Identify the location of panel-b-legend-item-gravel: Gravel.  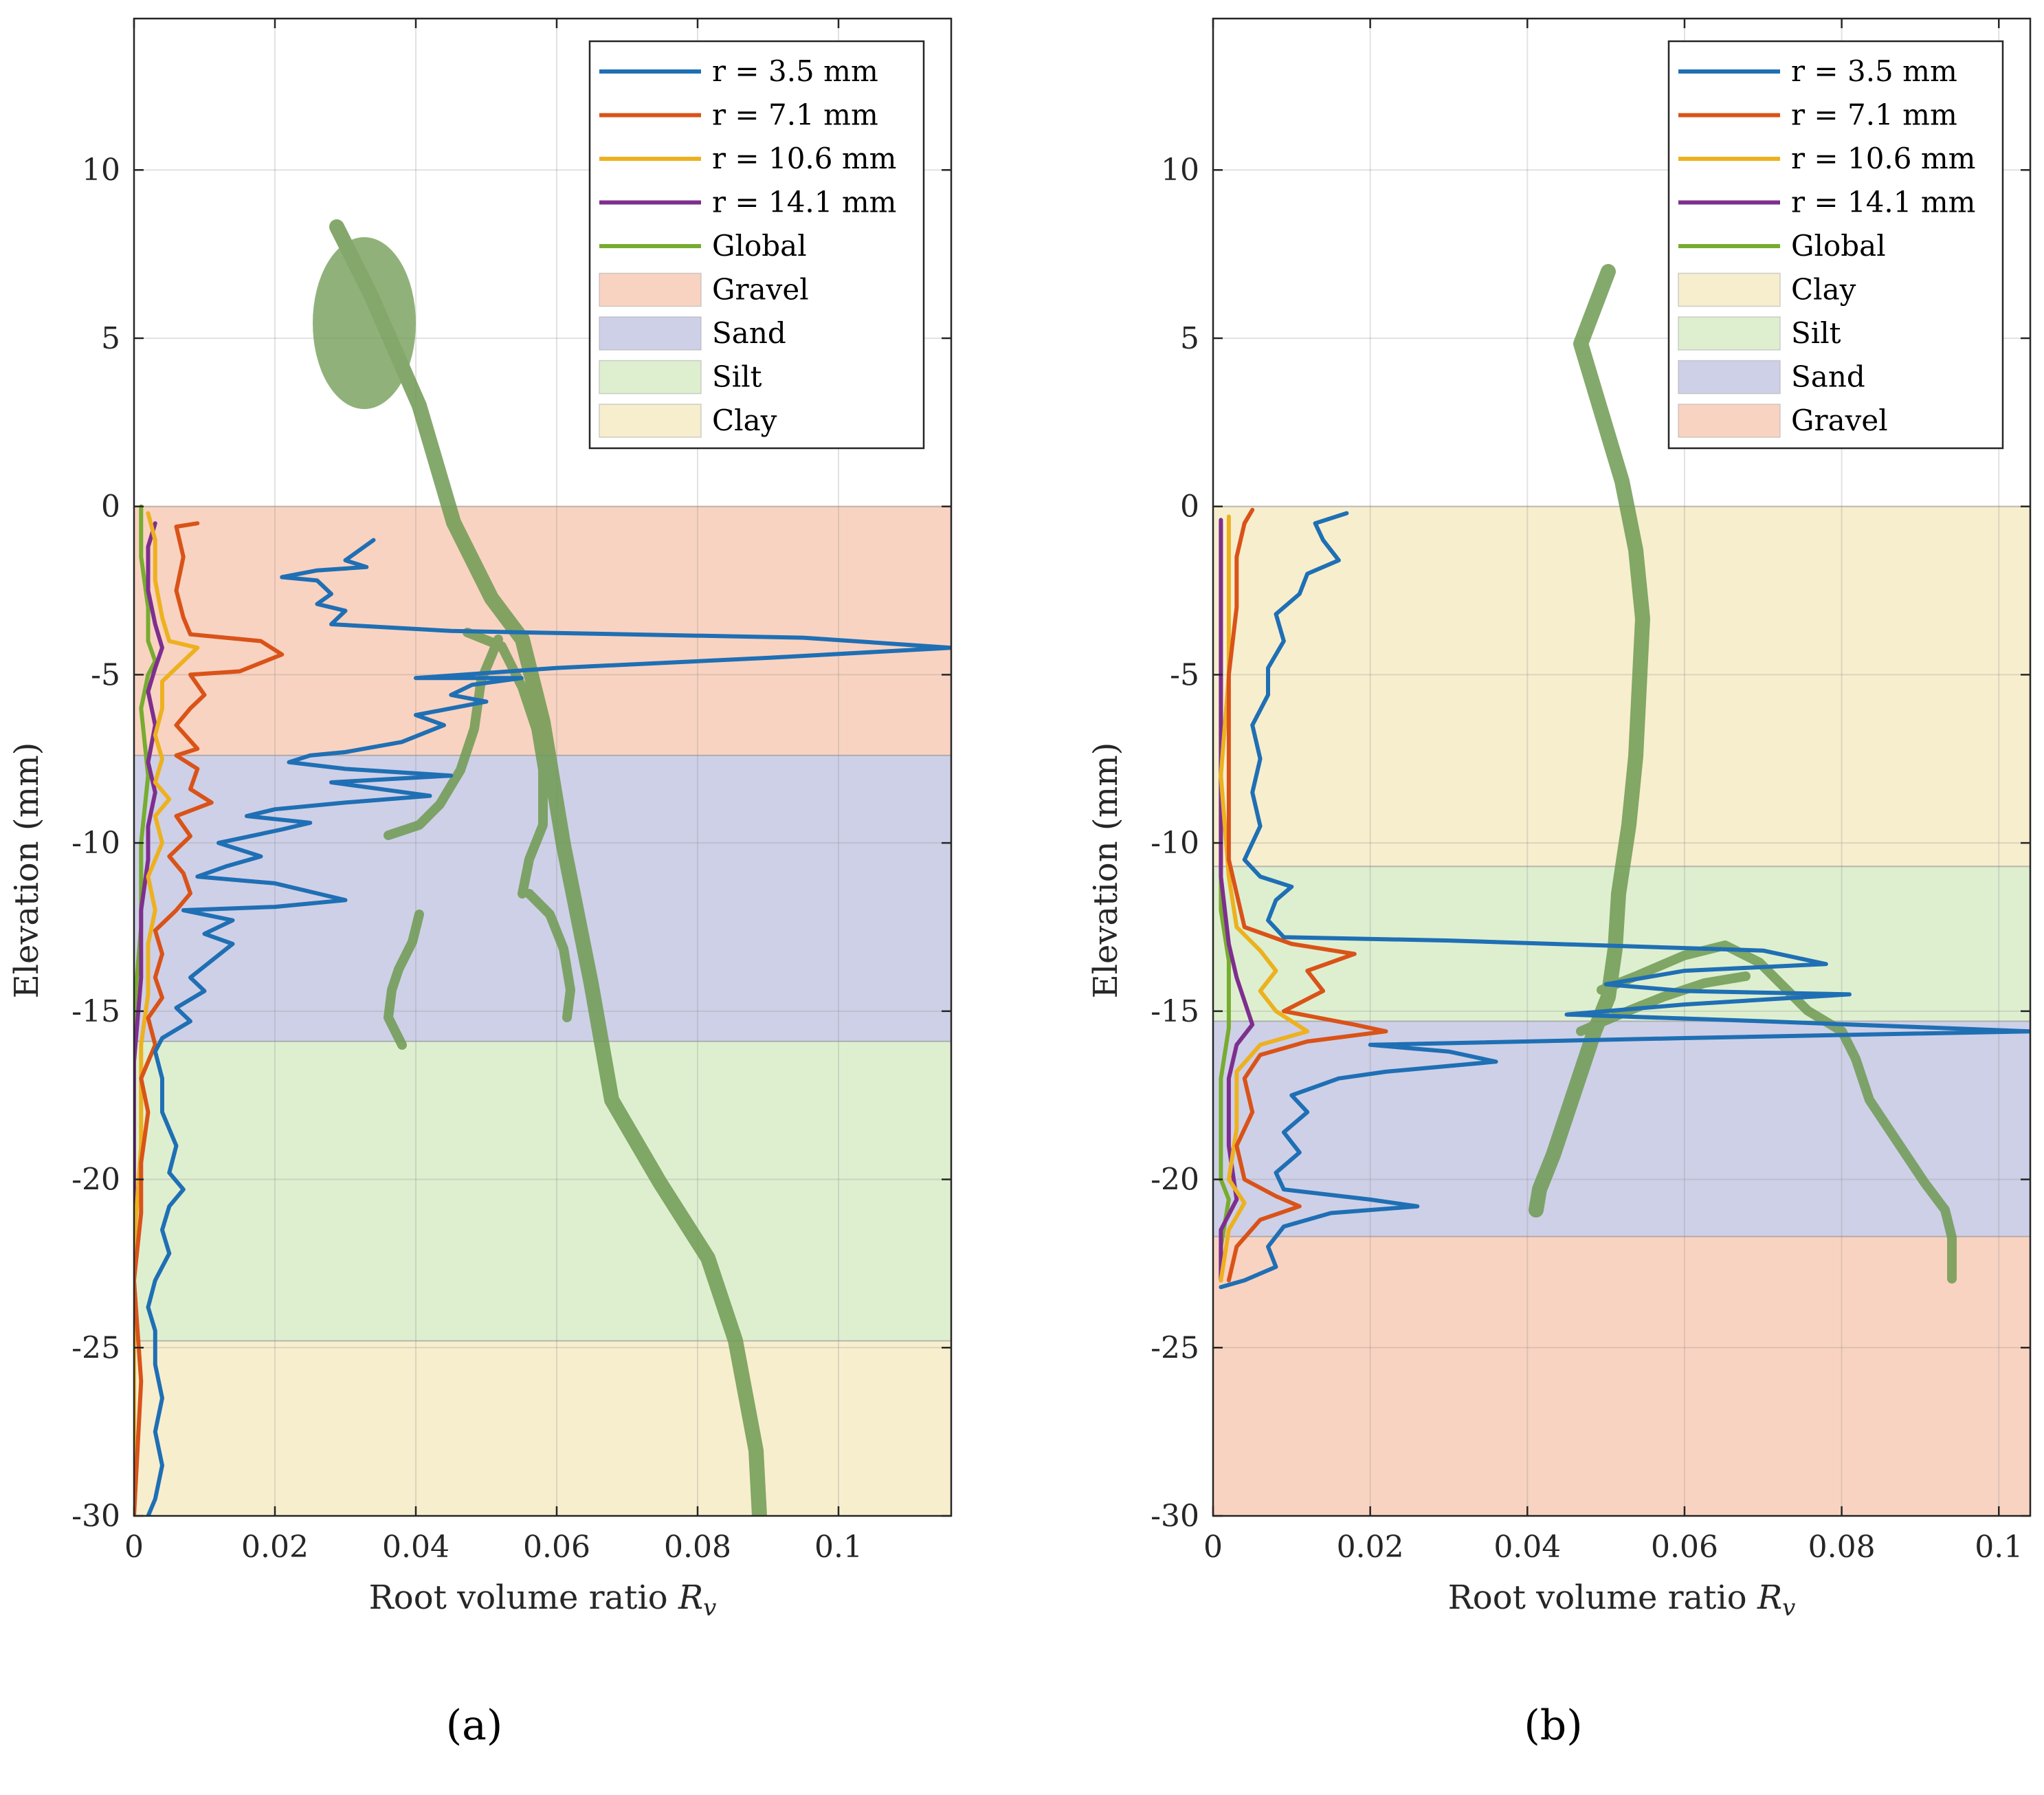
(1783, 421).